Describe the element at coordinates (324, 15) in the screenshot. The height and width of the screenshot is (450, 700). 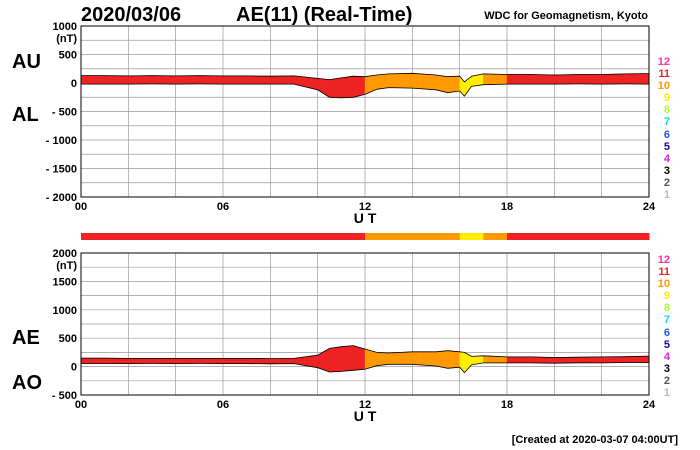
I see `chart-title: AE(11) (Real-Time)` at that location.